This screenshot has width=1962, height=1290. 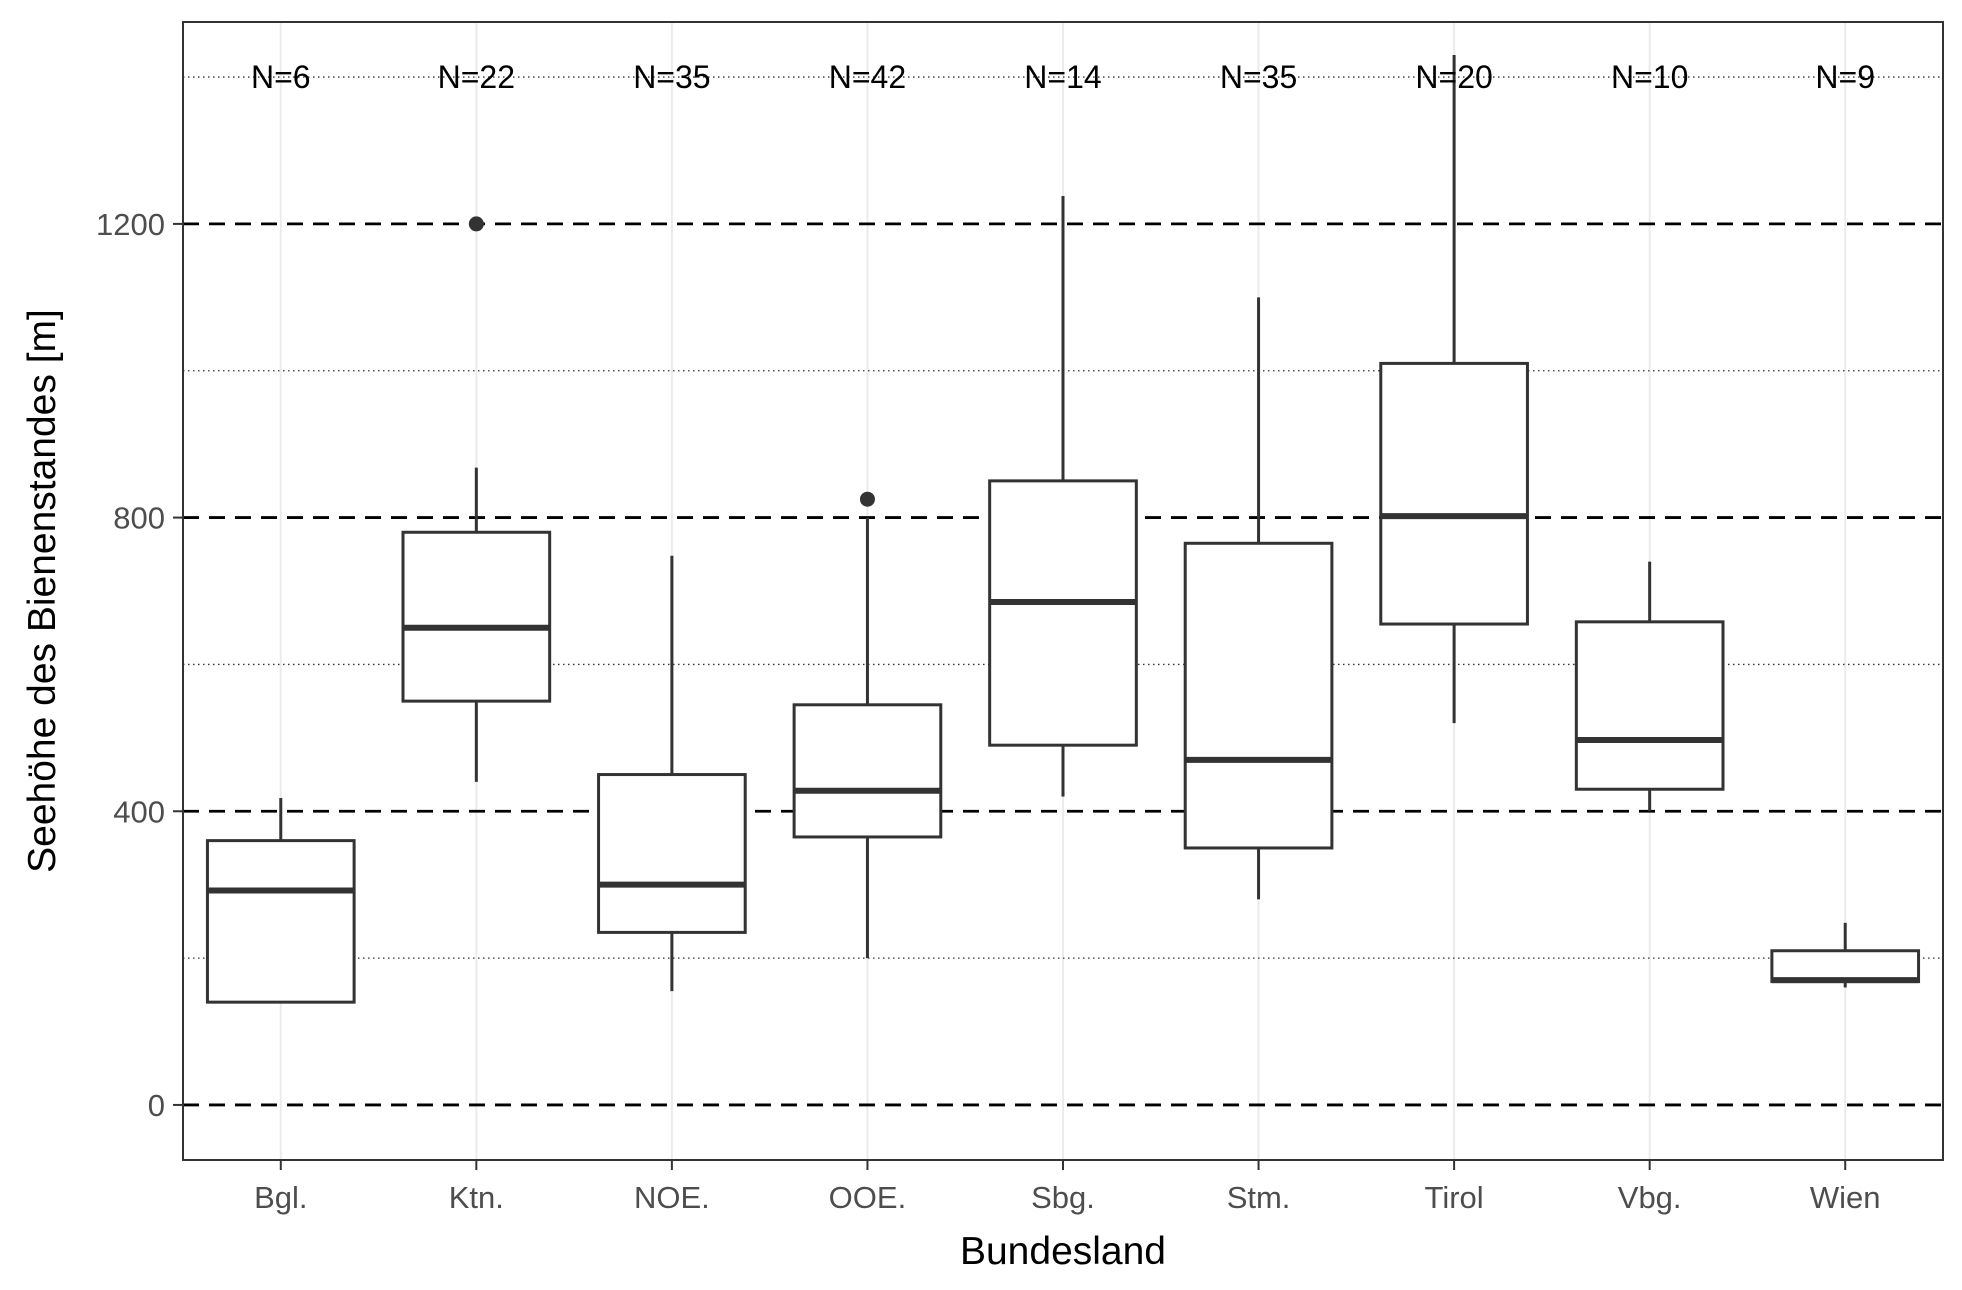 I want to click on y-tick-label: 0, so click(x=156, y=1105).